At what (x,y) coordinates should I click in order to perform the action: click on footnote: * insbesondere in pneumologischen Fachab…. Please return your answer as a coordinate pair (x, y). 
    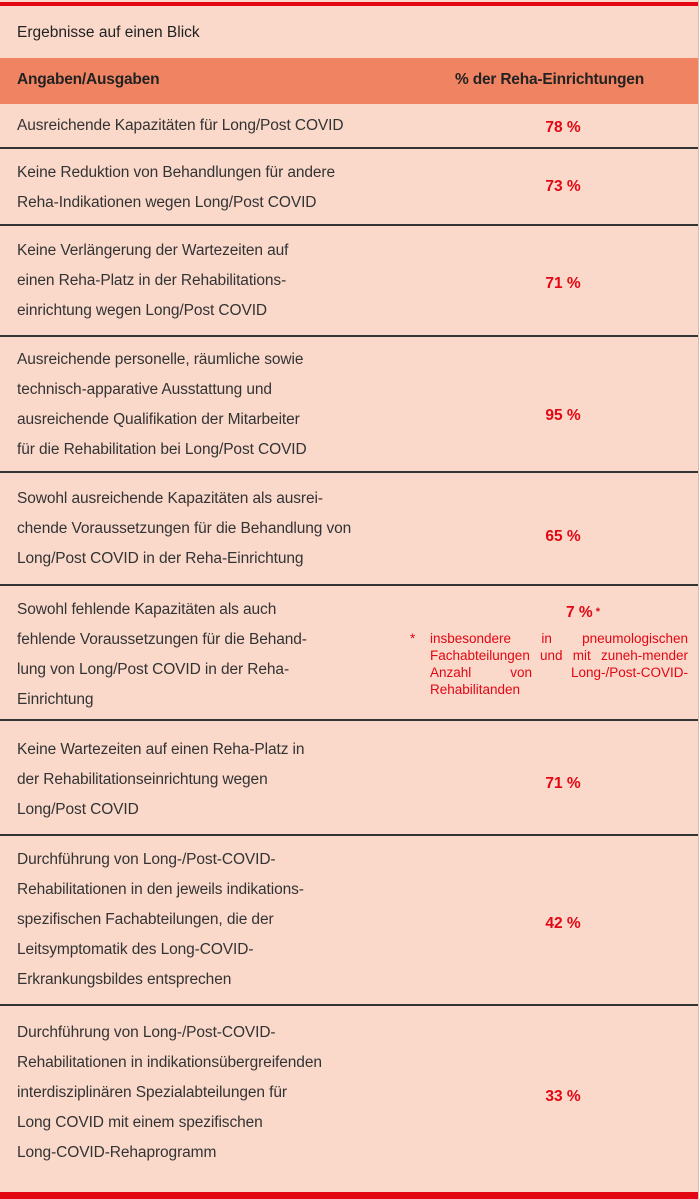
    Looking at the image, I should click on (549, 664).